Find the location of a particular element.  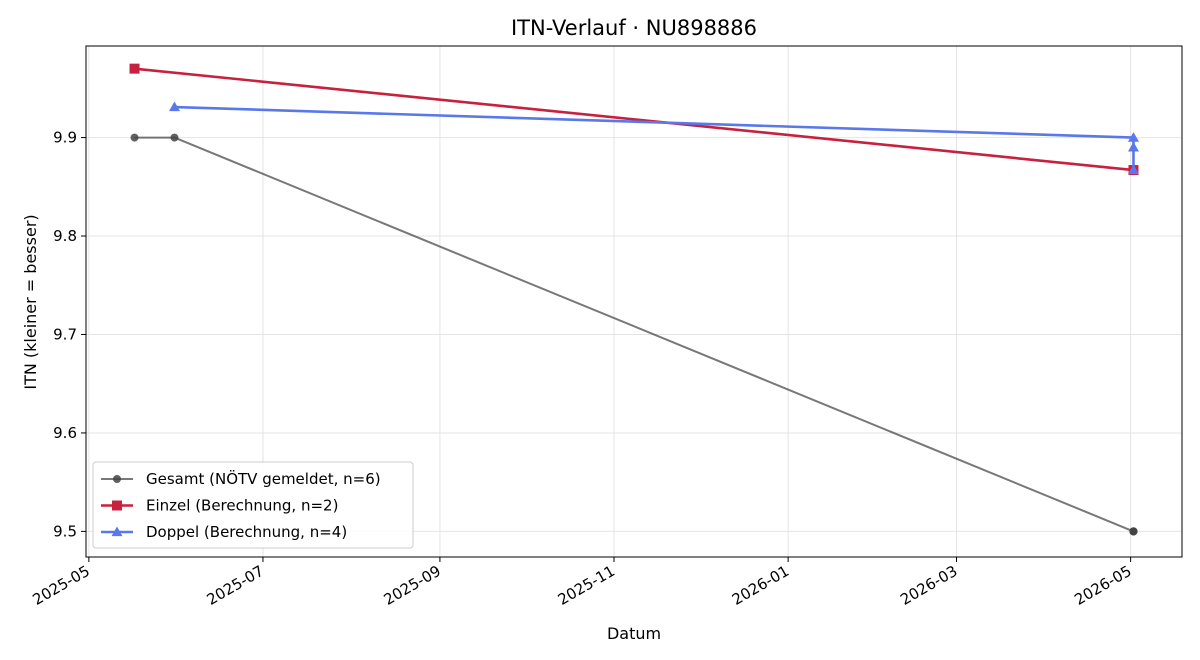

y-tick-label: 9.5 is located at coordinates (65, 531).